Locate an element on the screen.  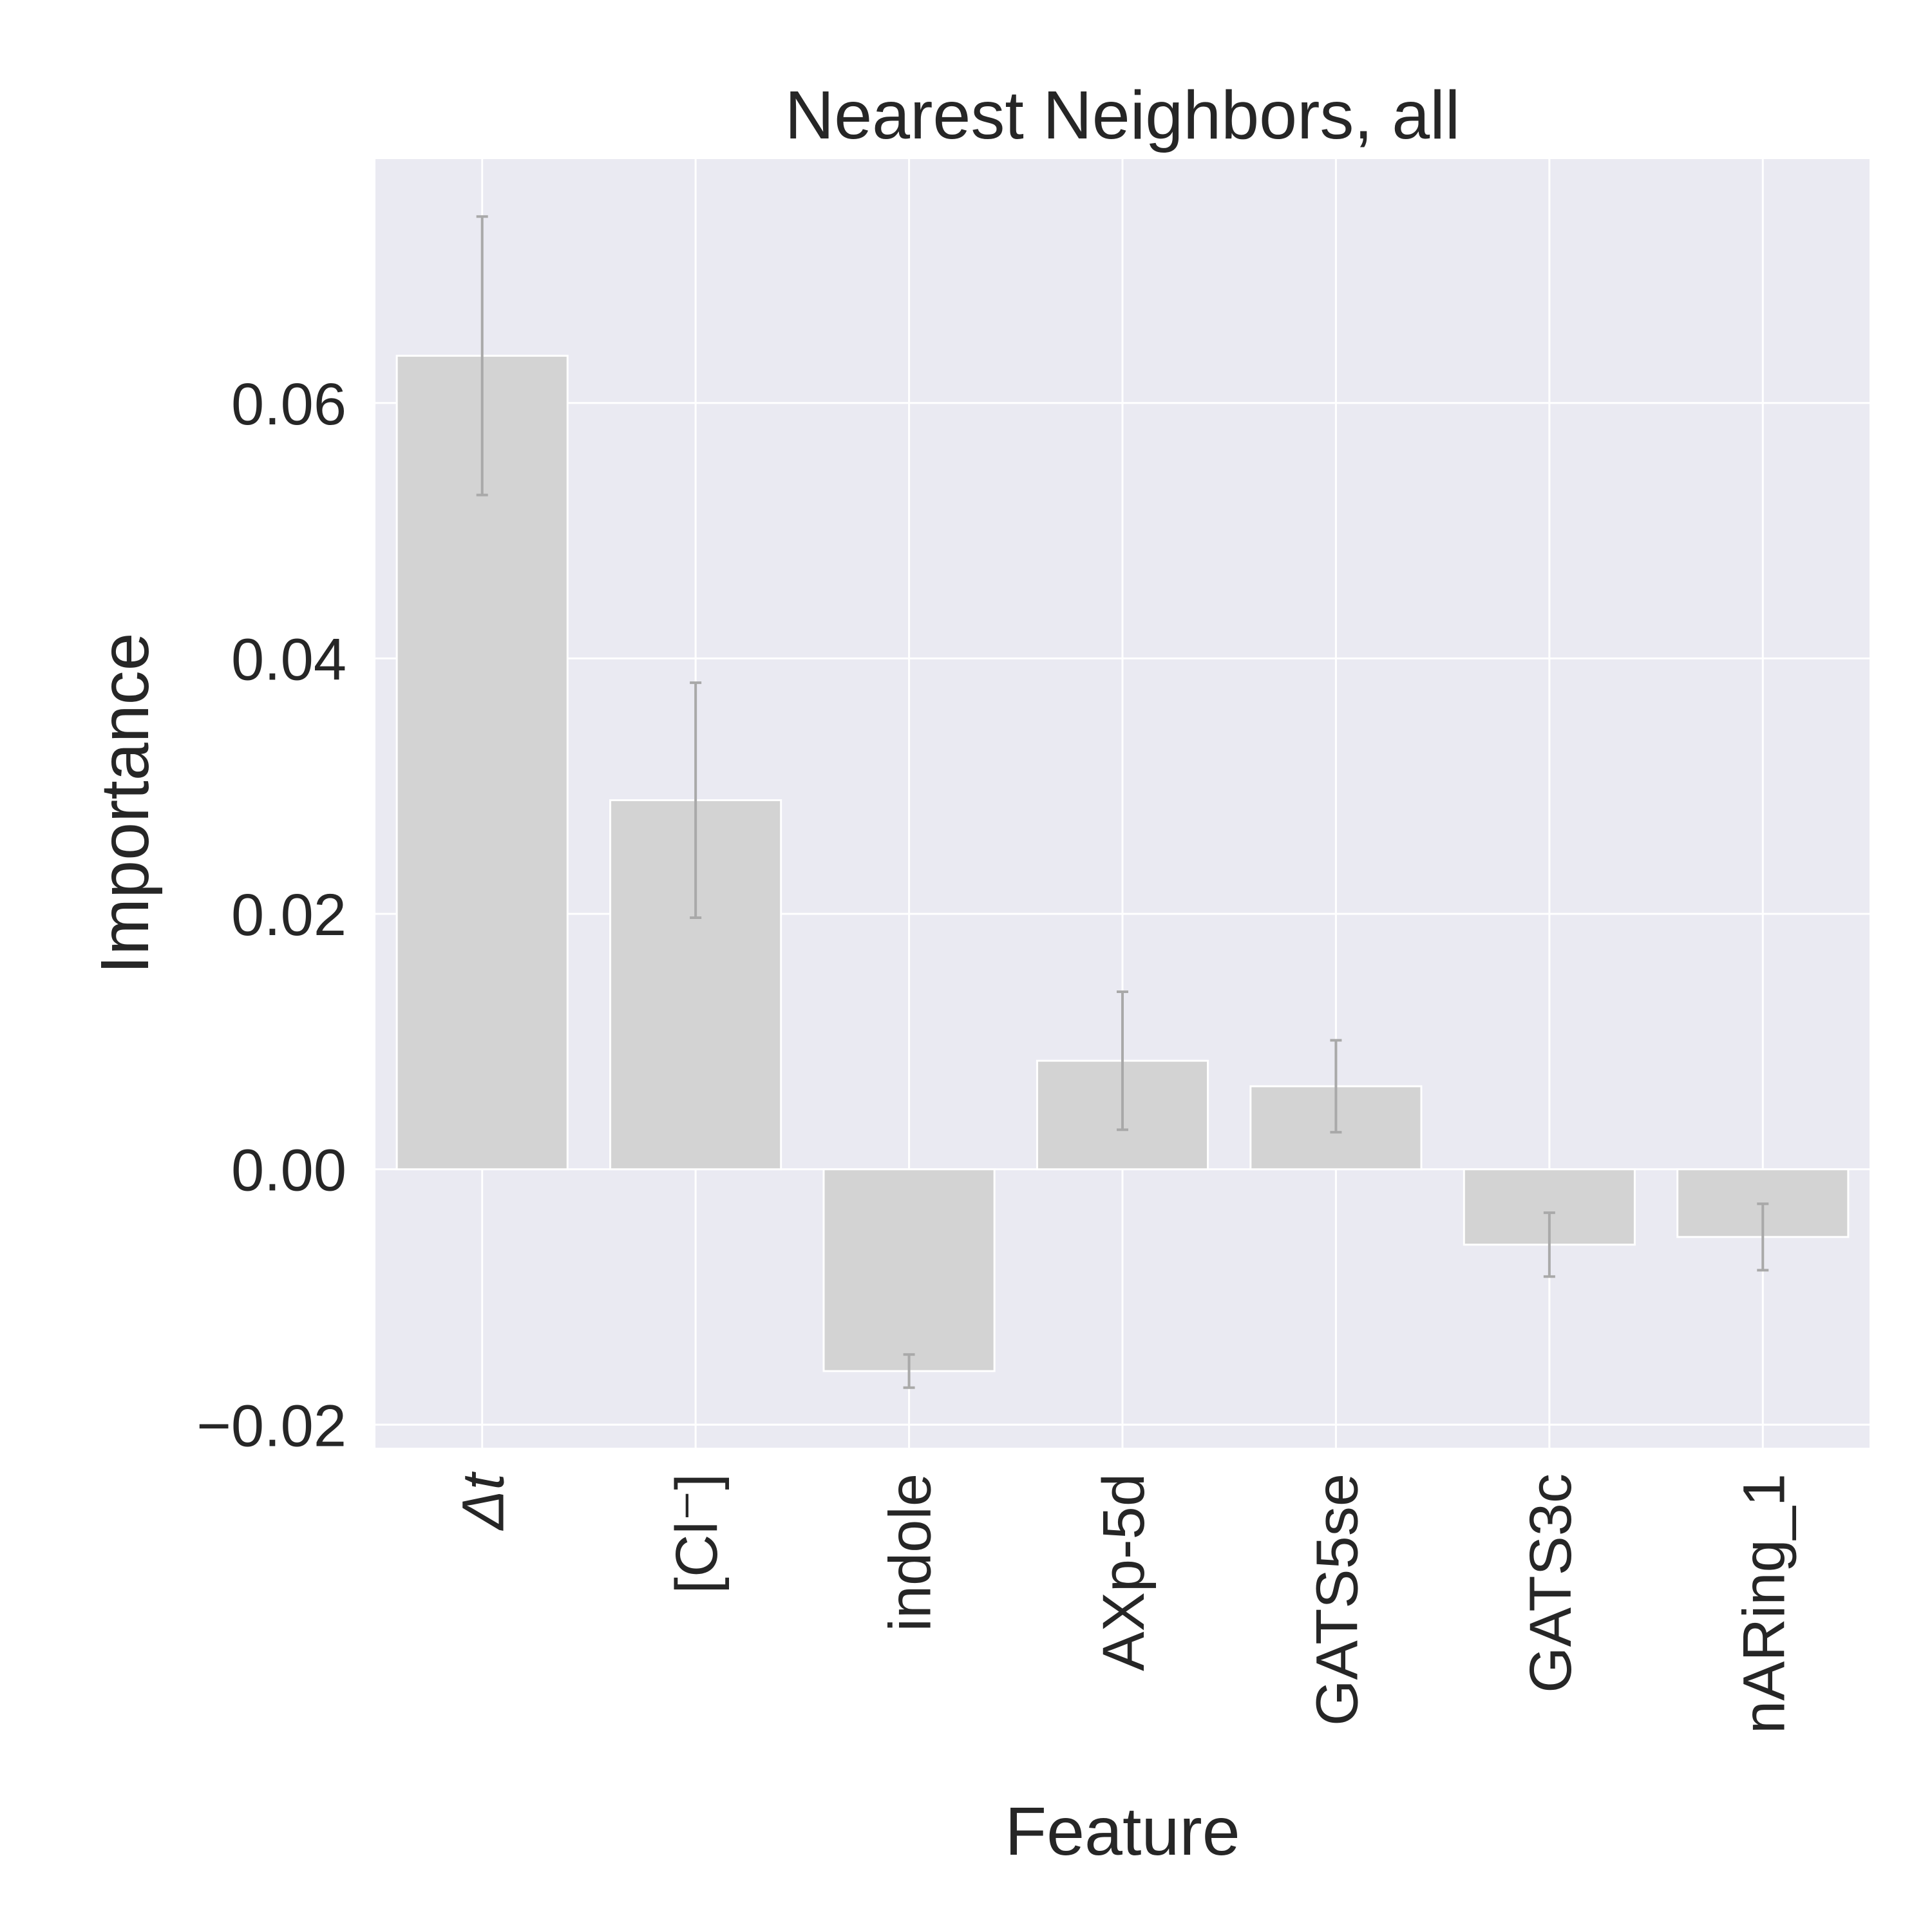
y-axis-label: Importance is located at coordinates (125, 803).